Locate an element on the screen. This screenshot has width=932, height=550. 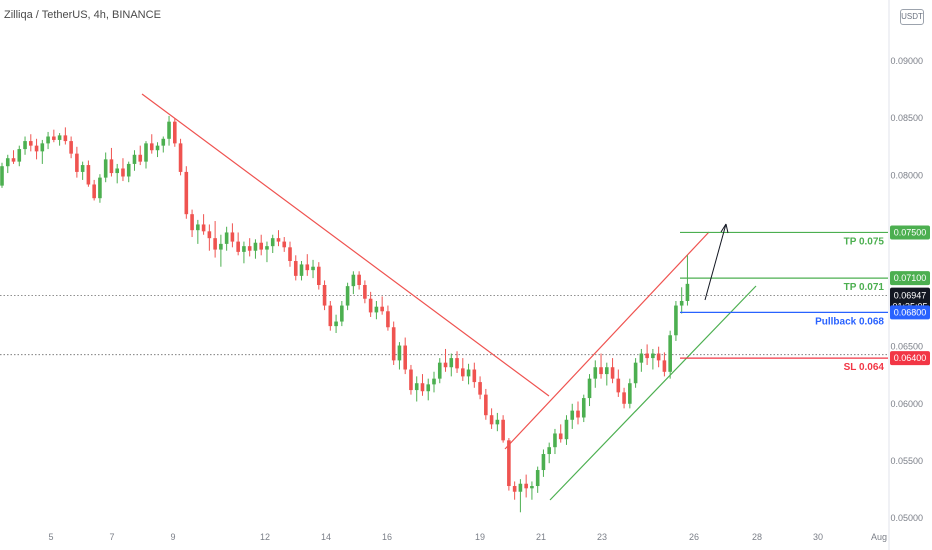
price-tag-label: 0.06400 is located at coordinates (910, 358).